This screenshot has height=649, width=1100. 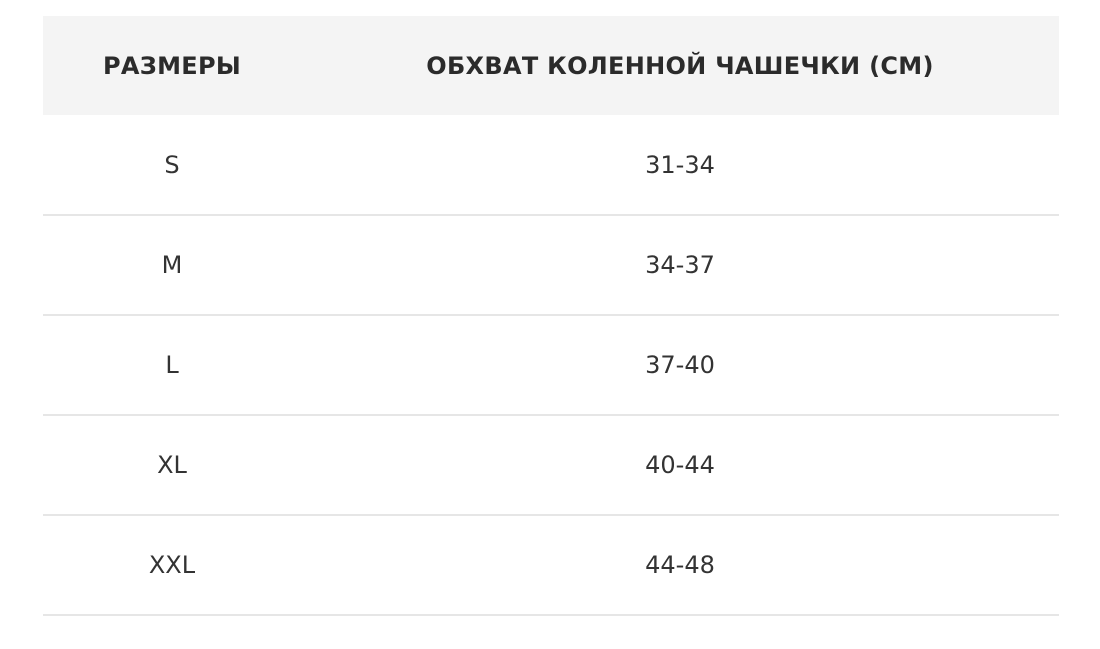 What do you see at coordinates (172, 365) in the screenshot?
I see `size-cell: L` at bounding box center [172, 365].